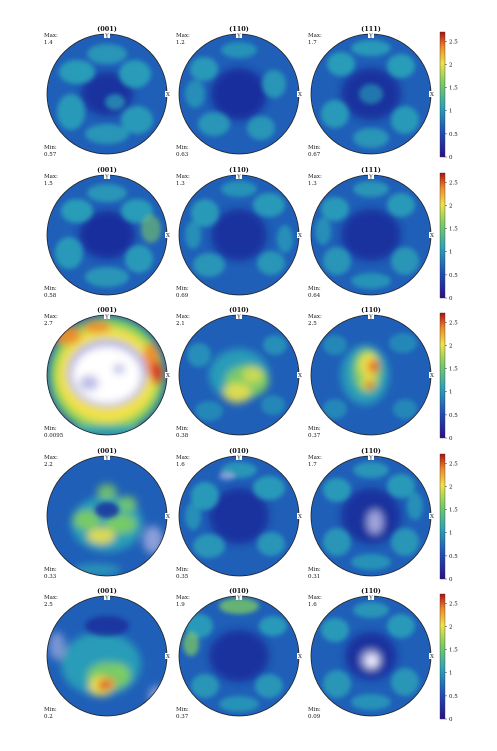  What do you see at coordinates (239, 232) in the screenshot?
I see `pole-figure-panel: (110)Y X Max:1.3 Min:0.69` at bounding box center [239, 232].